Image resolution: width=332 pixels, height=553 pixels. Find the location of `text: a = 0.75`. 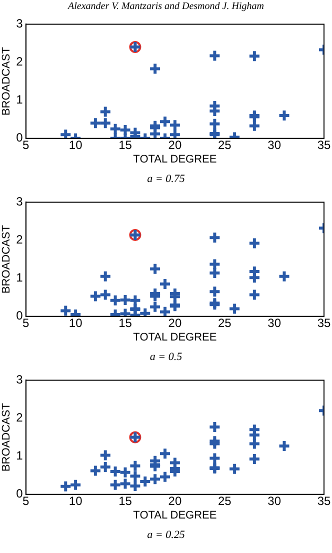

text: a = 0.75 is located at coordinates (166, 179).